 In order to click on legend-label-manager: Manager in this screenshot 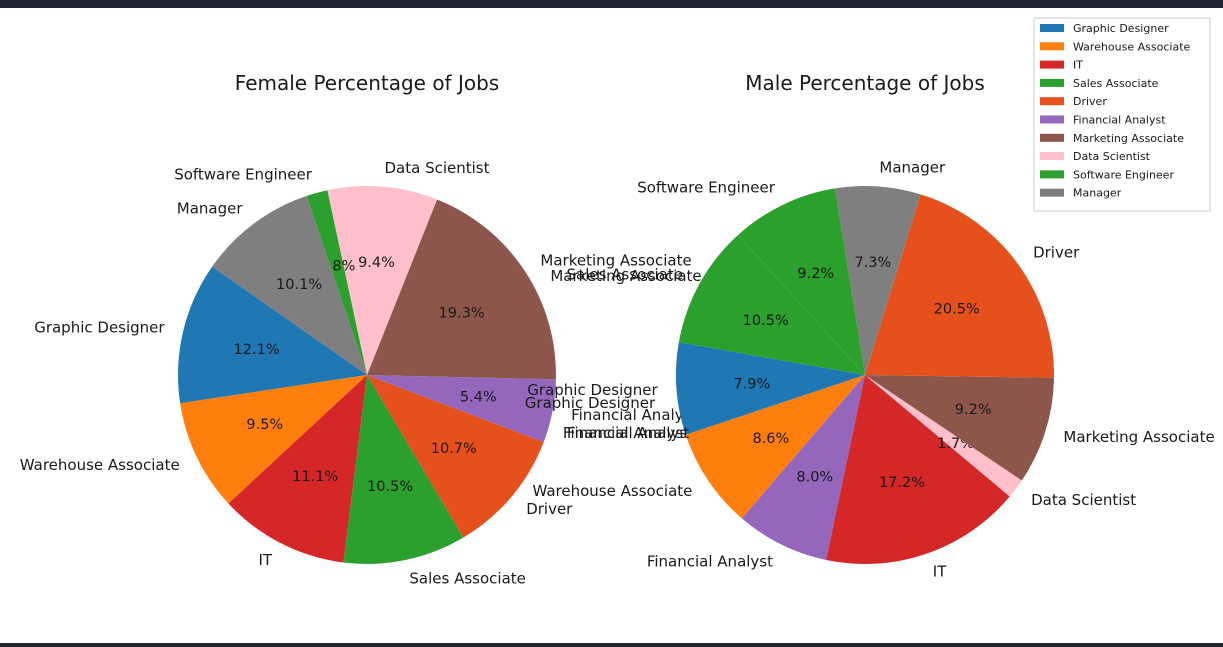, I will do `click(1097, 193)`.